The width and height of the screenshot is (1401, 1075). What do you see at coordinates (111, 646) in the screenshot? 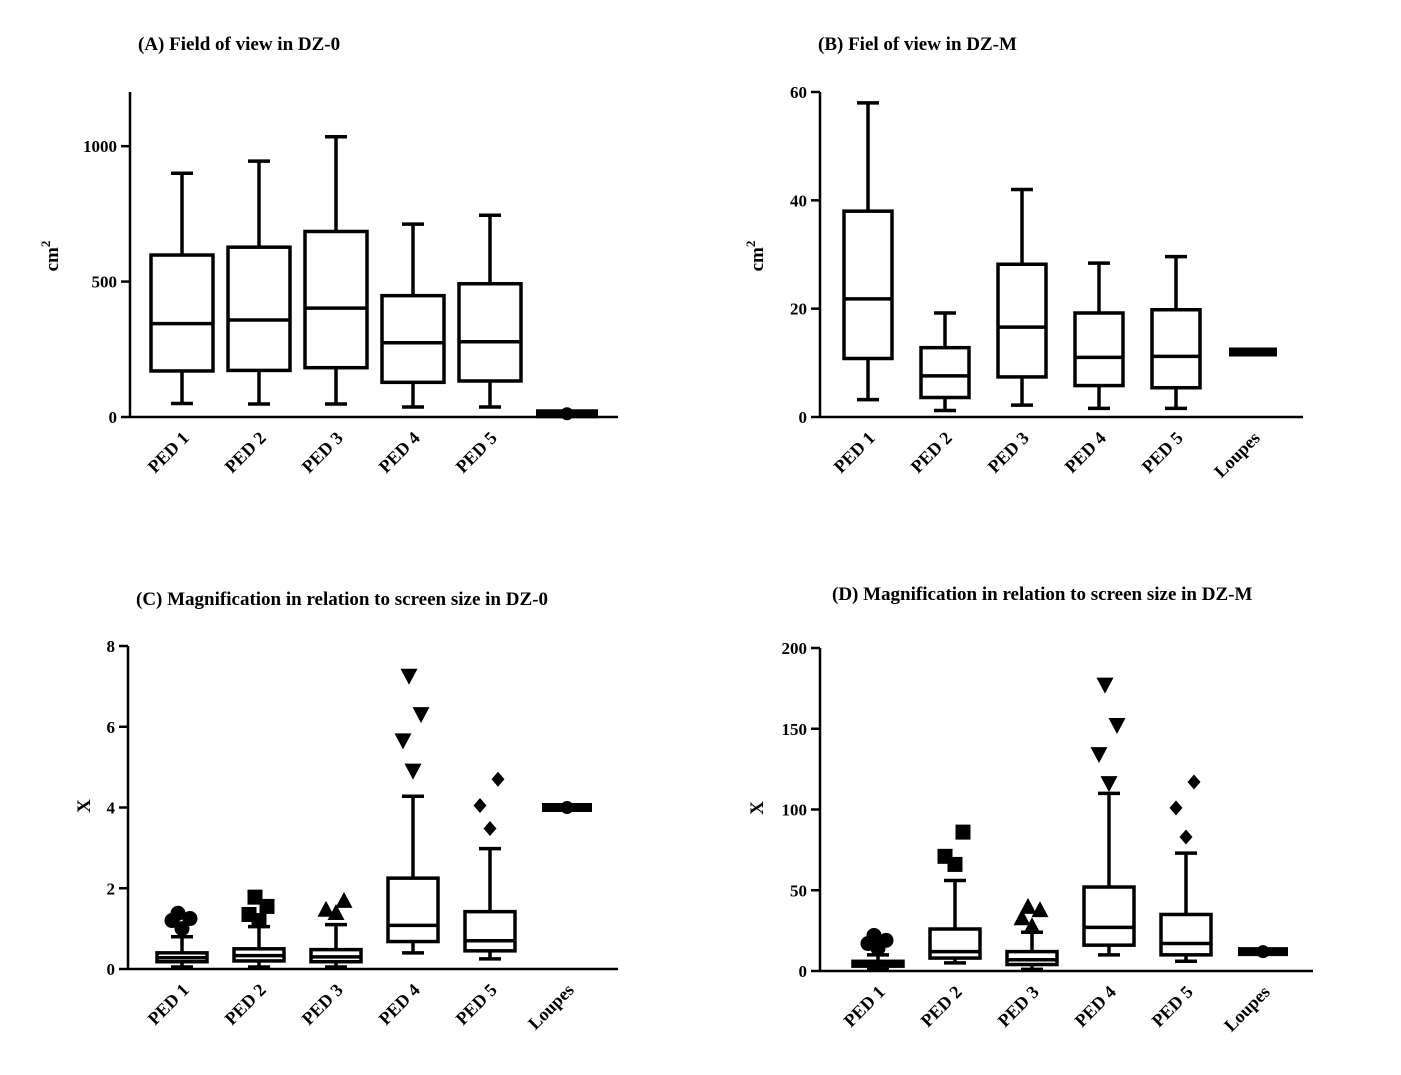
I see `y-tick-label: 8` at bounding box center [111, 646].